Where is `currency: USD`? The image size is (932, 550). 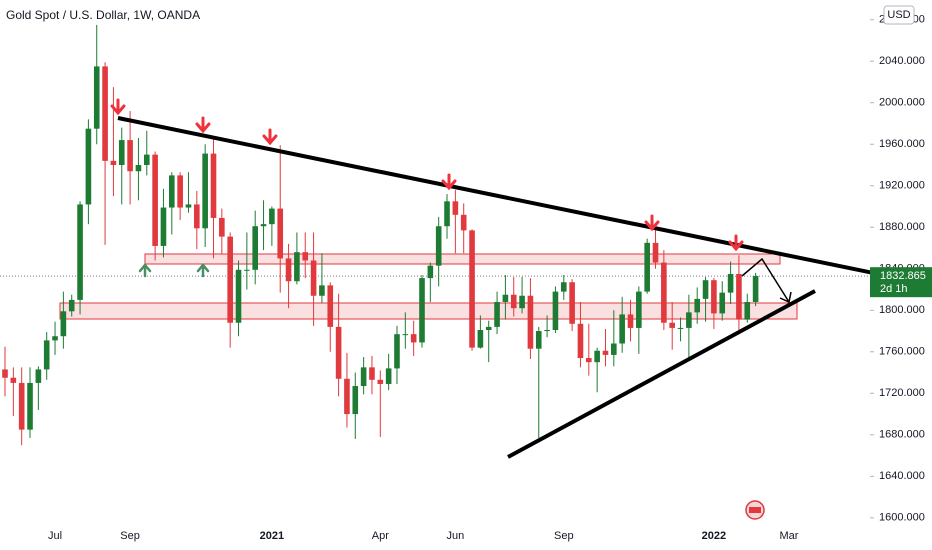 currency: USD is located at coordinates (898, 15).